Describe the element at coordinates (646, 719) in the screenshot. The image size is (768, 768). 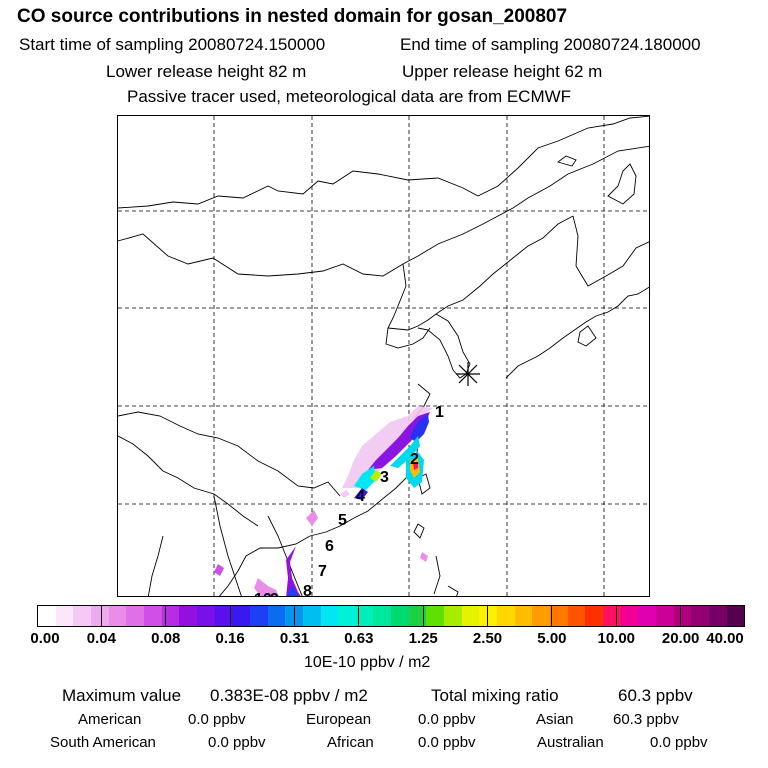
I see `region-value-asian: 60.3 ppbv` at that location.